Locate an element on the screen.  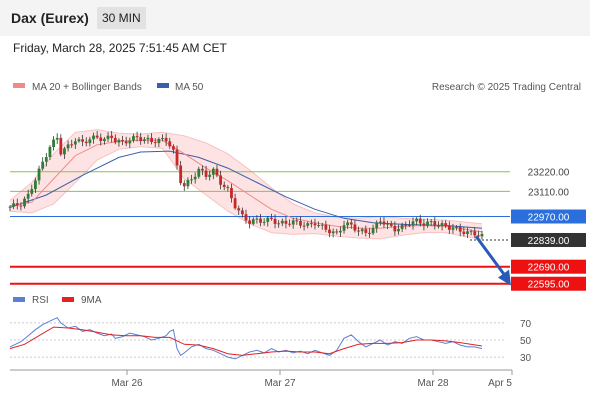
timeframe-badge: 30 MIN is located at coordinates (121, 18).